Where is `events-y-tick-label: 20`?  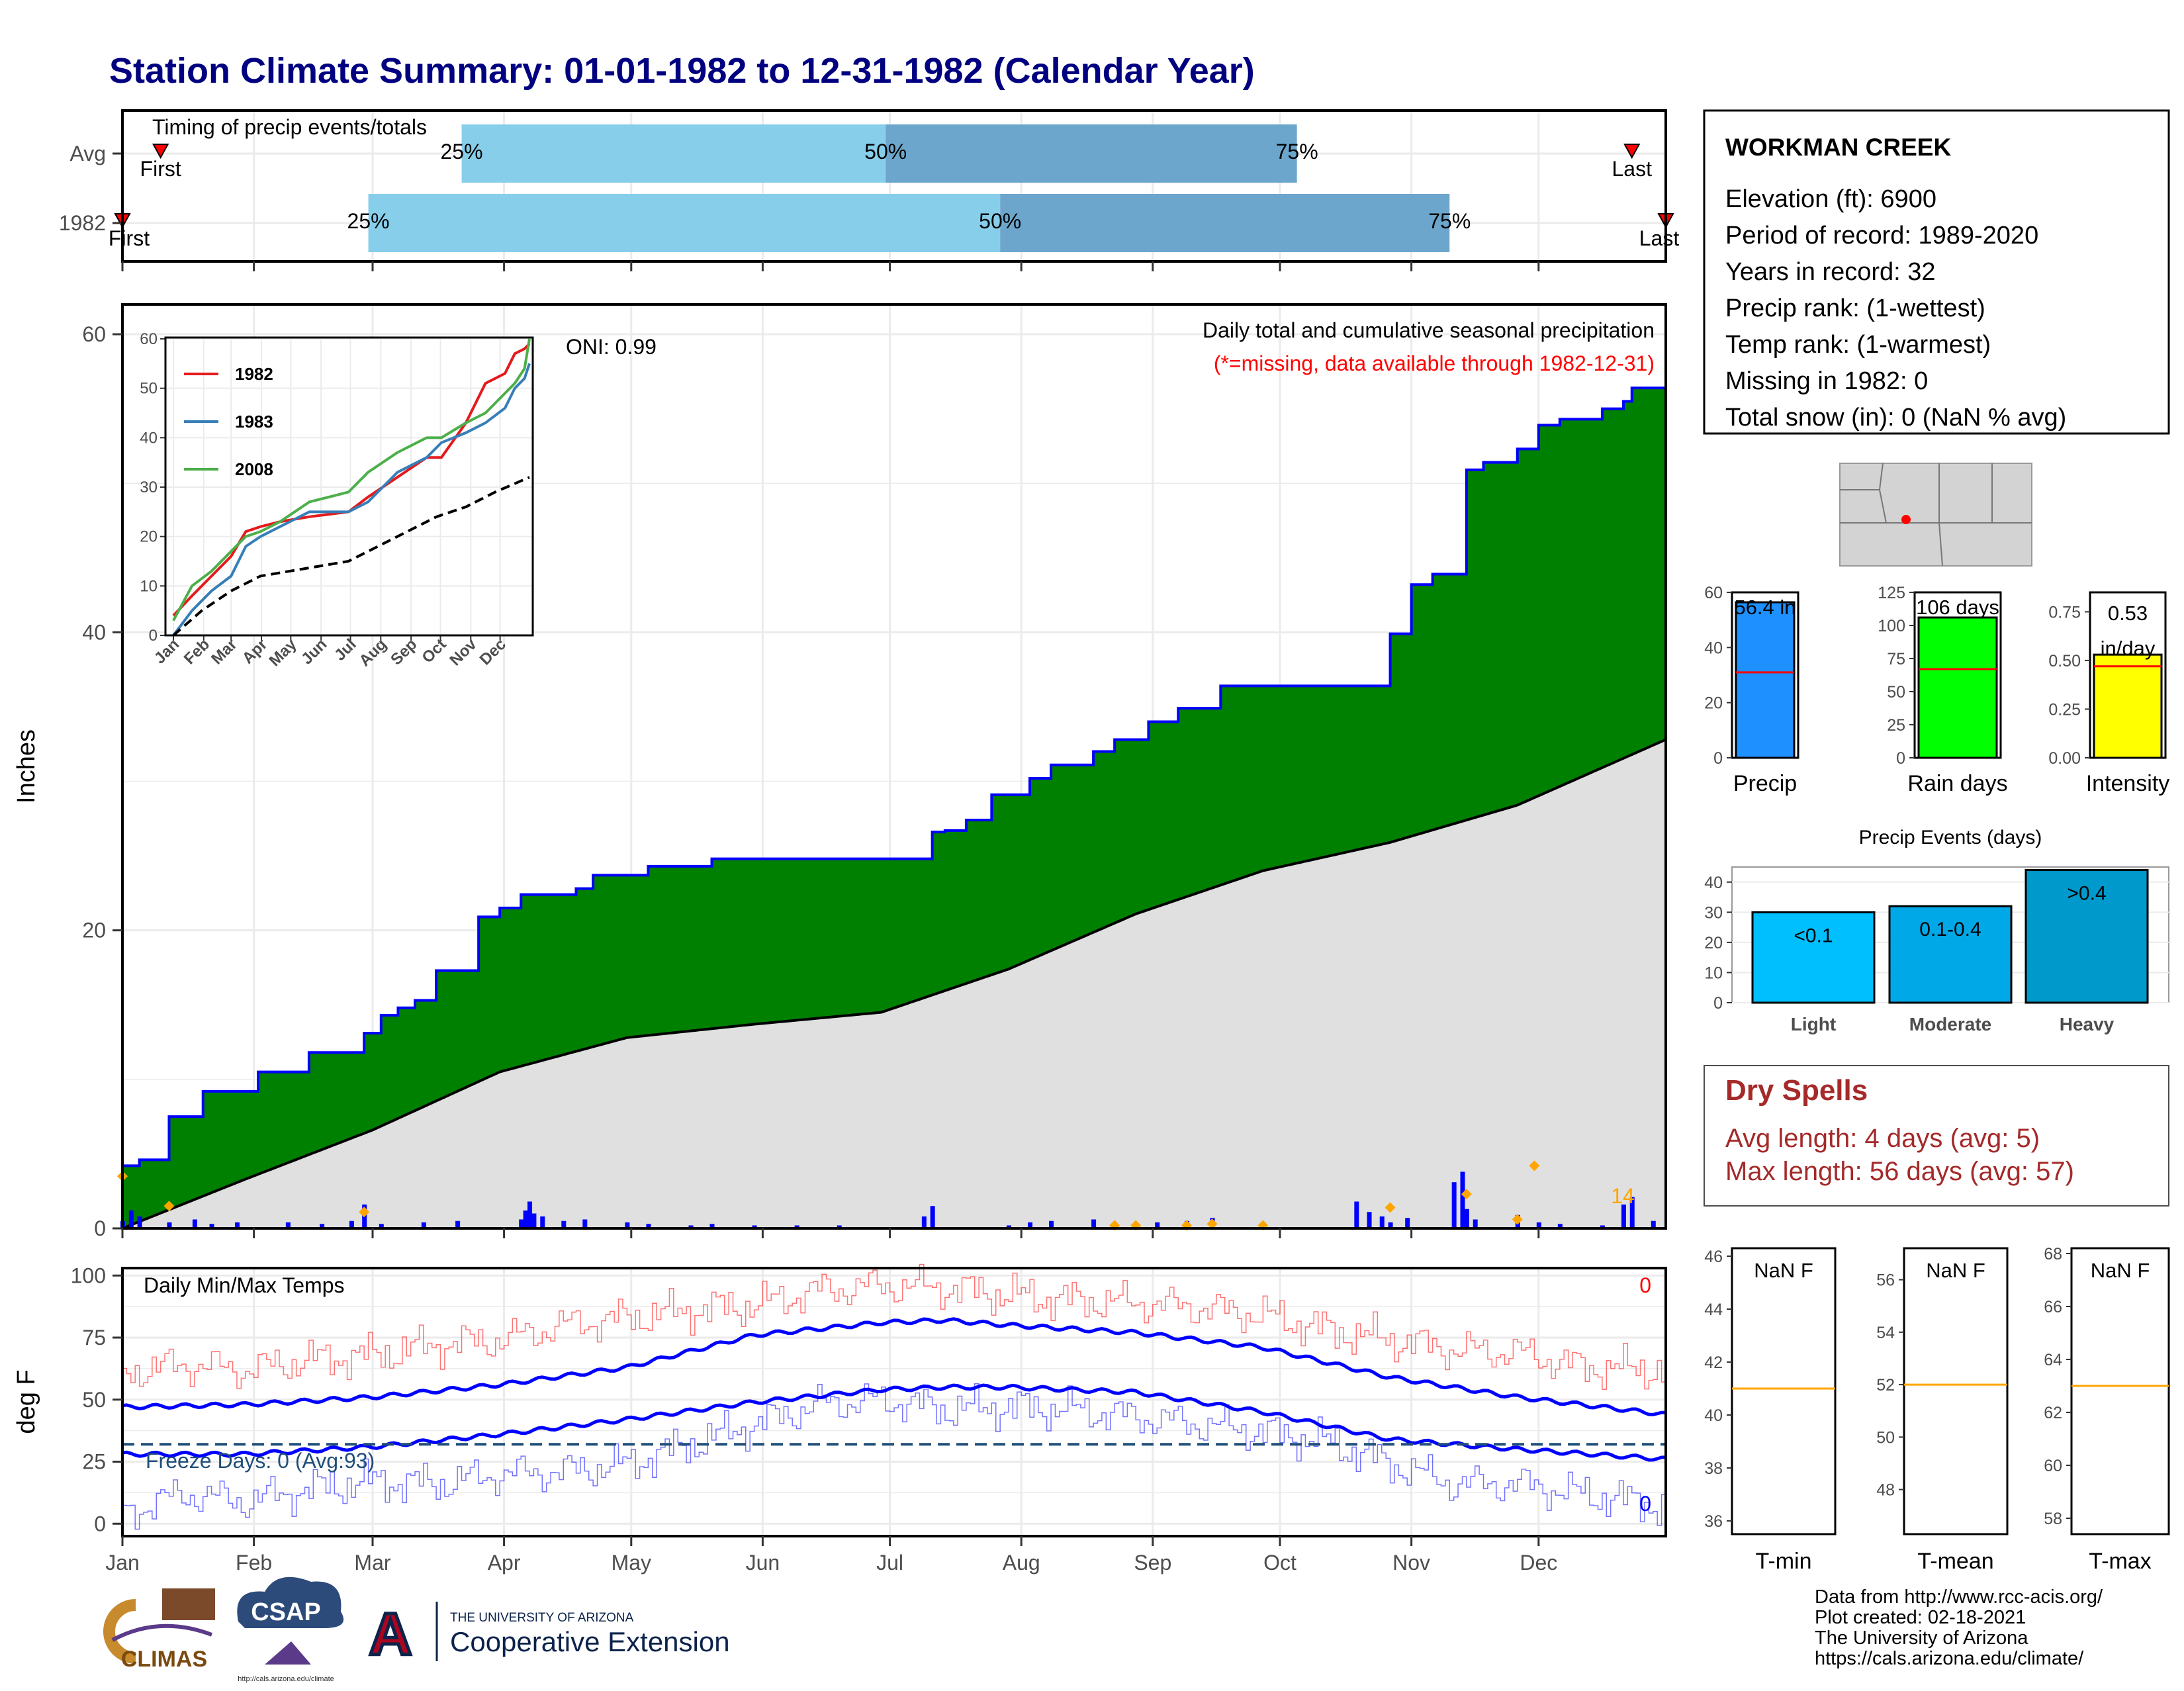 events-y-tick-label: 20 is located at coordinates (1713, 943).